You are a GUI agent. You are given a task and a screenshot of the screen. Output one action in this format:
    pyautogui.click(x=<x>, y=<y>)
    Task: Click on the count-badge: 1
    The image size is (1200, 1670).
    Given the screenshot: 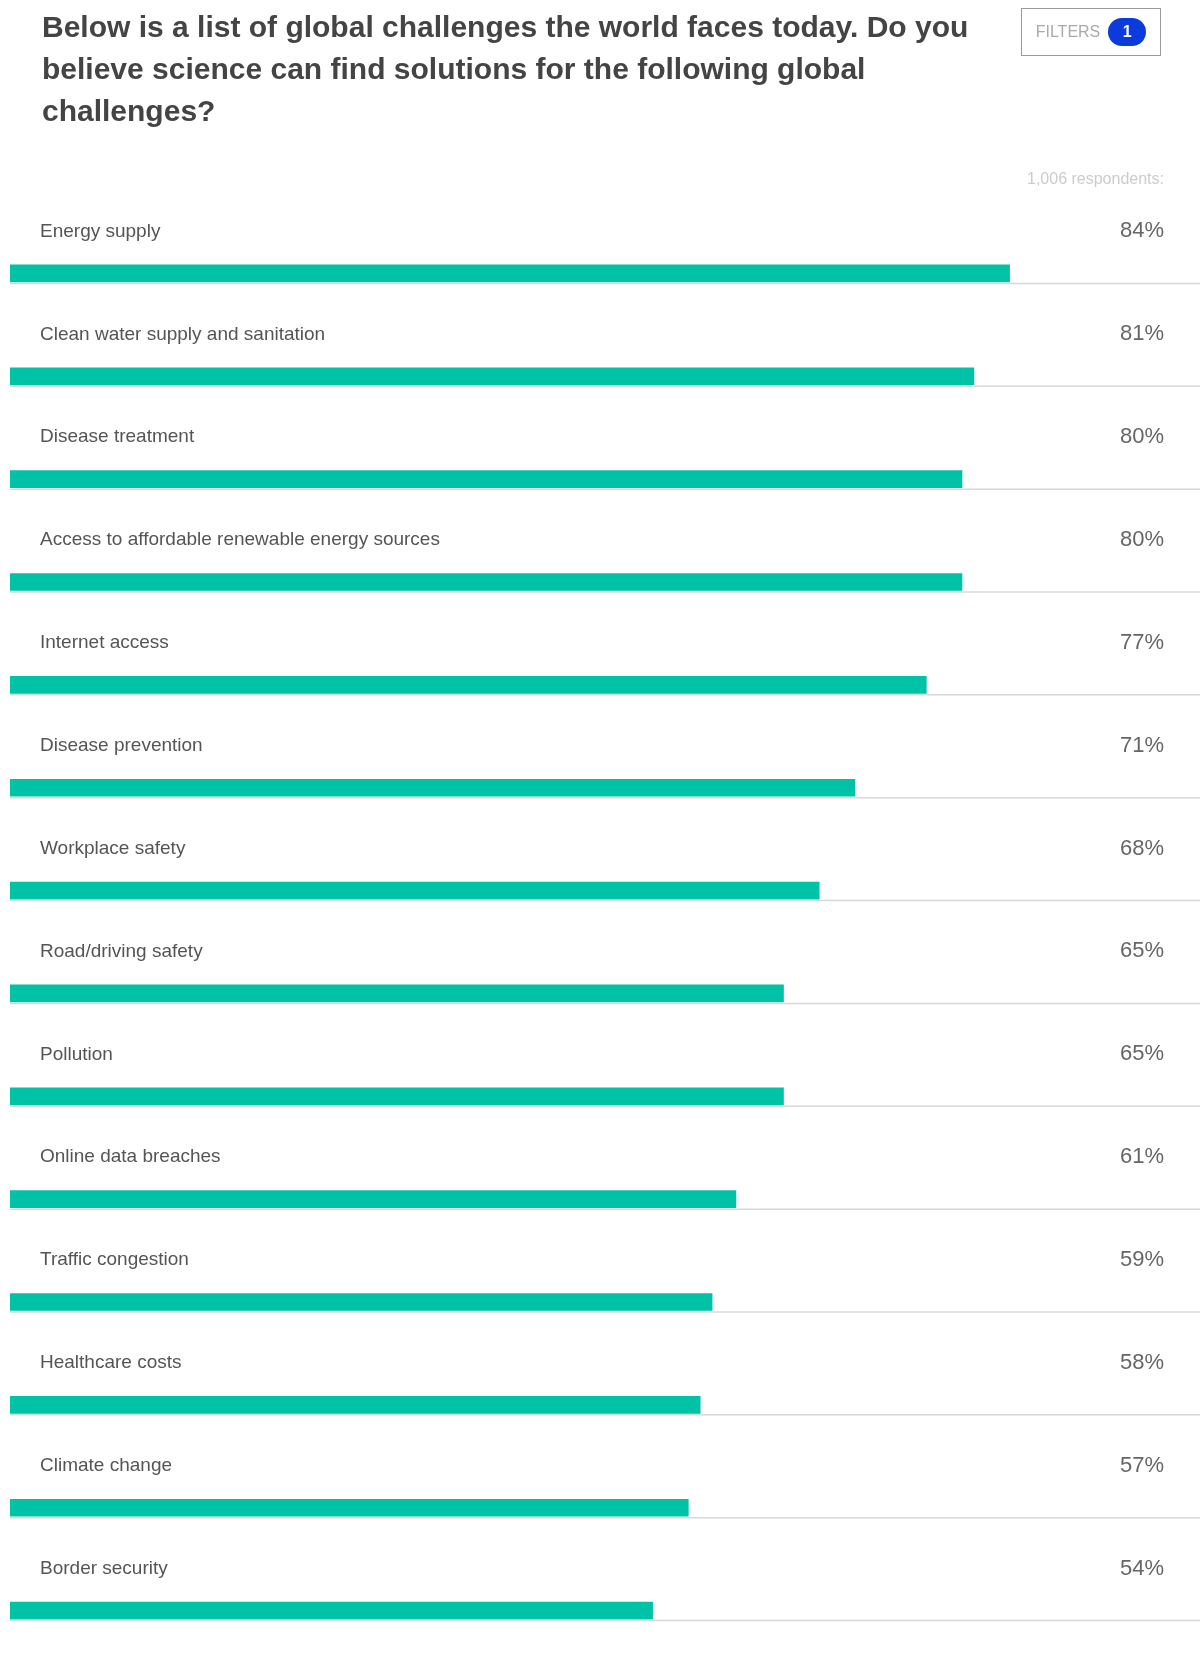 What is the action you would take?
    pyautogui.click(x=1127, y=32)
    